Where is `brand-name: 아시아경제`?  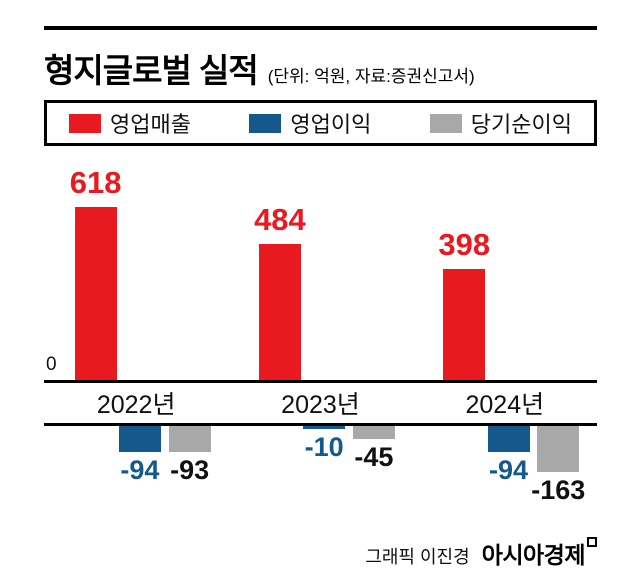
brand-name: 아시아경제 is located at coordinates (533, 555).